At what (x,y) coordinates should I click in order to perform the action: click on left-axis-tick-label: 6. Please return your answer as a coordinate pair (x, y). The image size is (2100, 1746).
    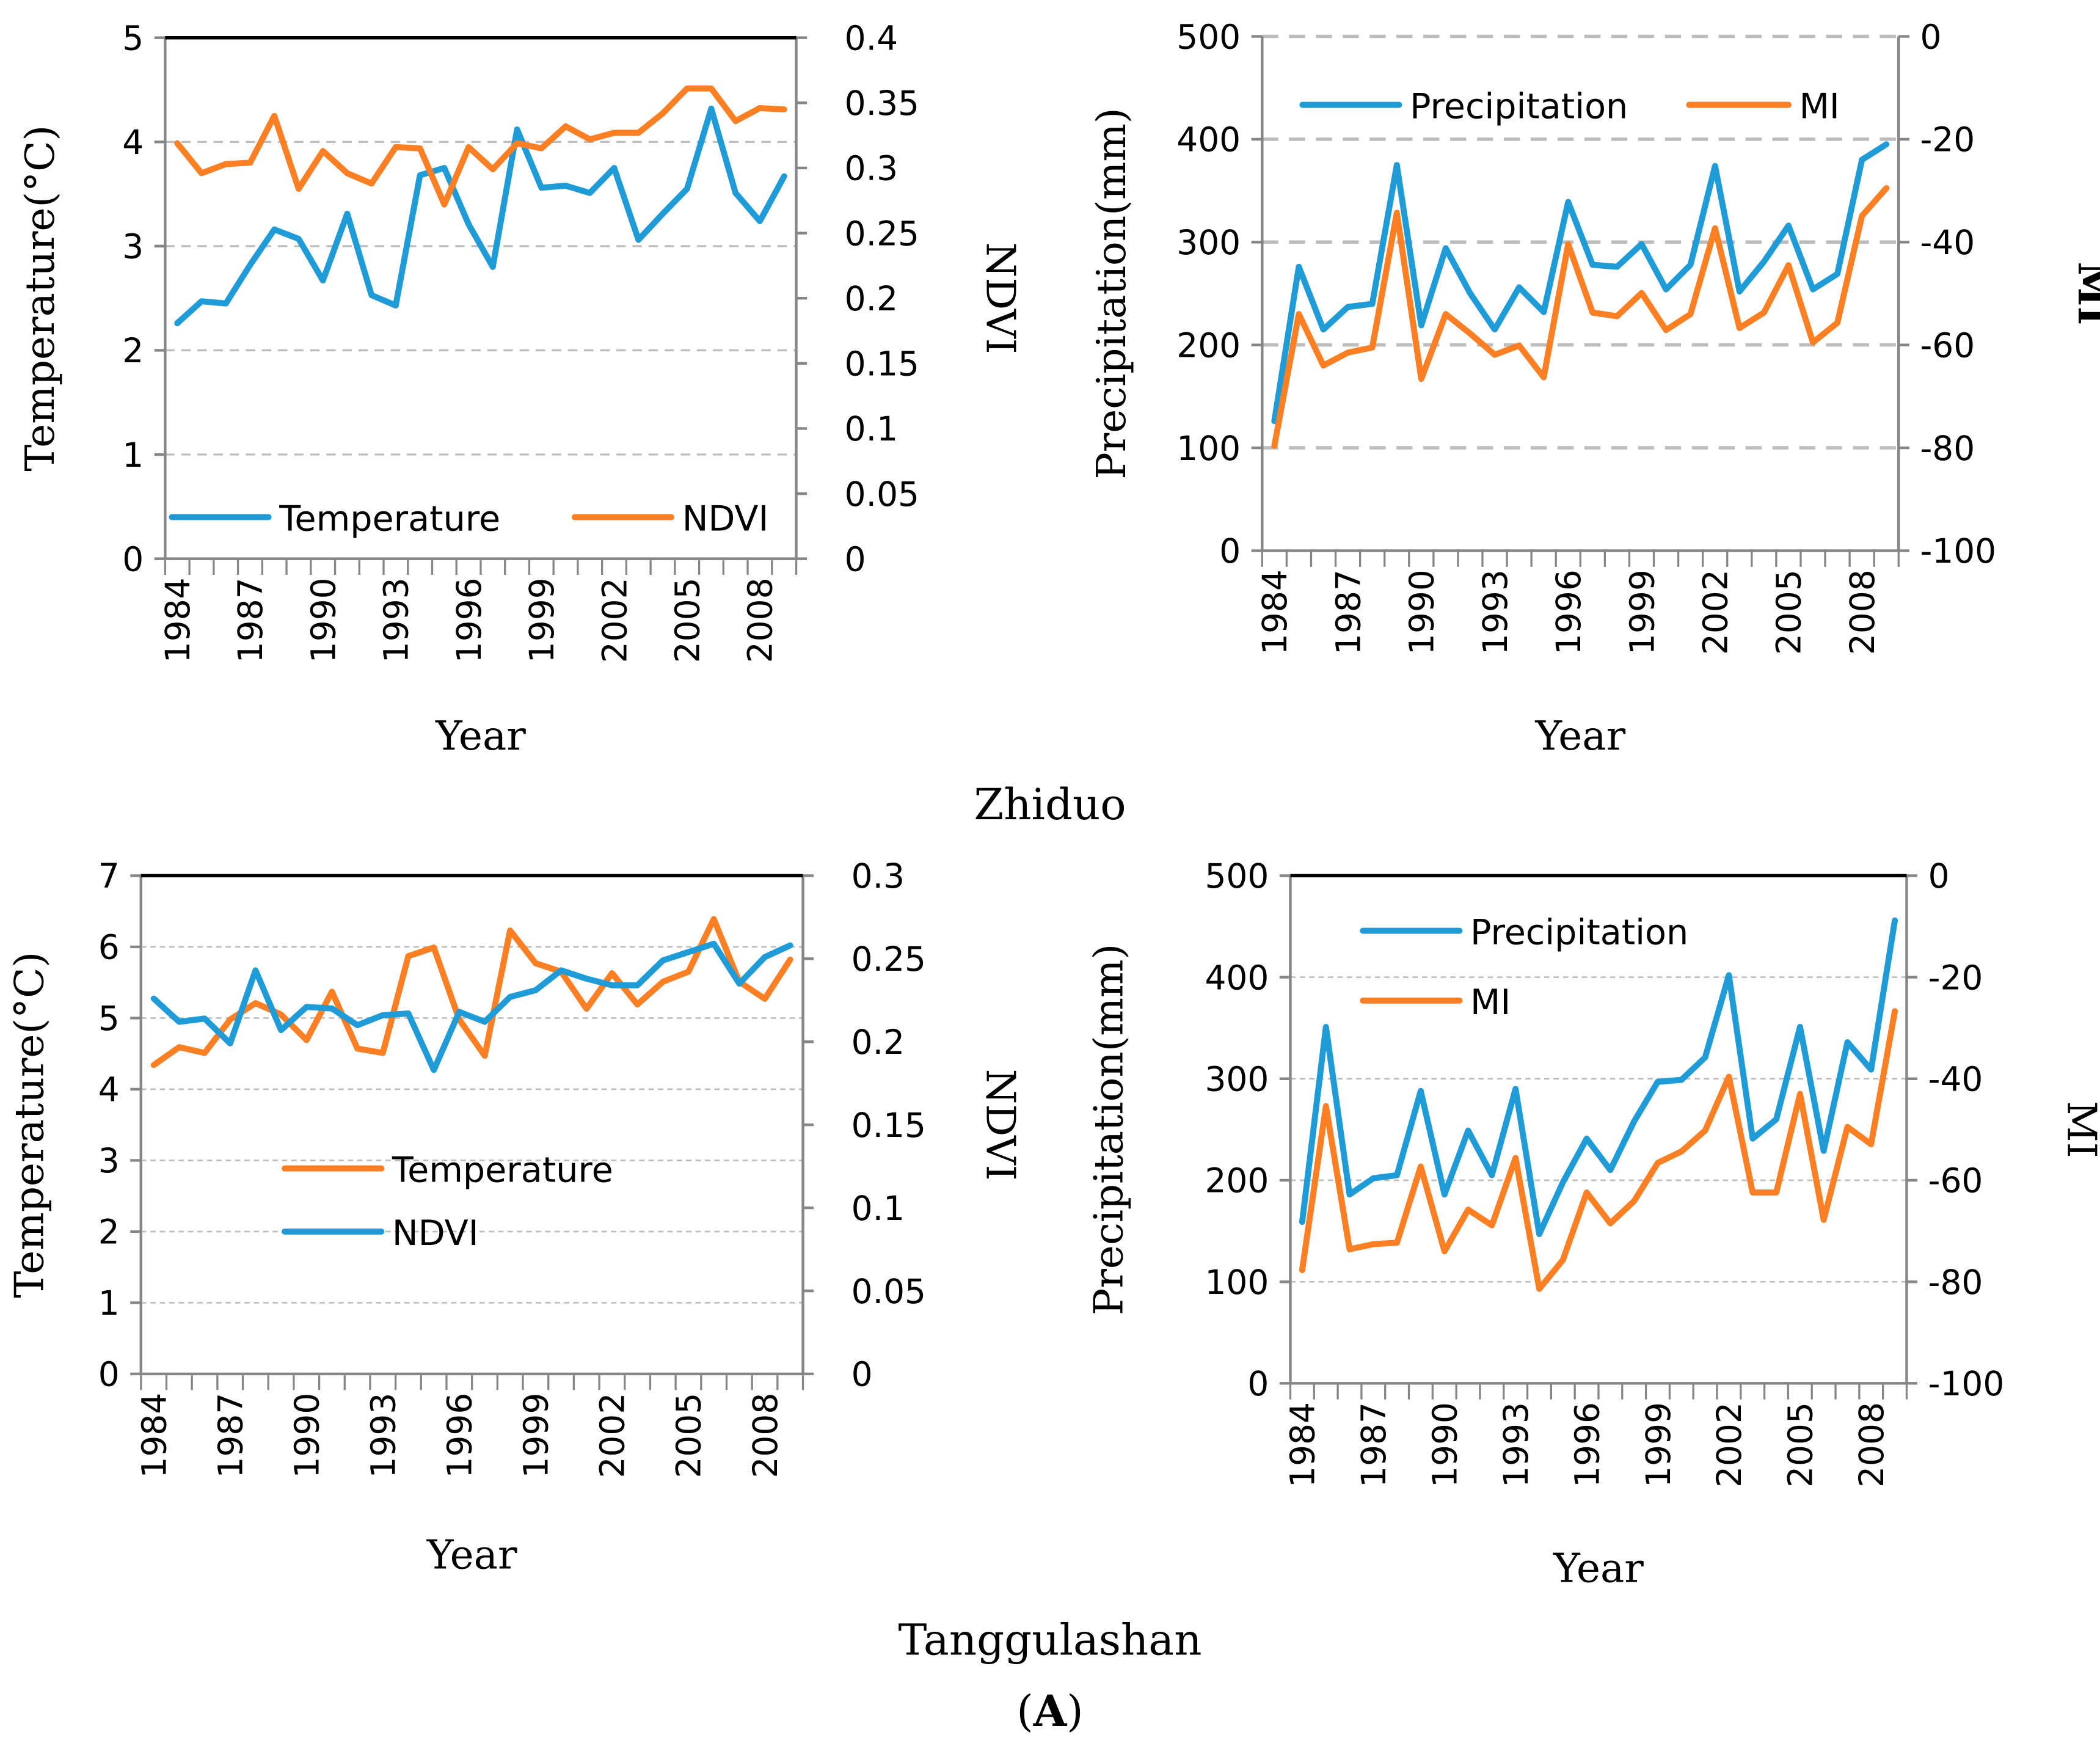
    Looking at the image, I should click on (109, 947).